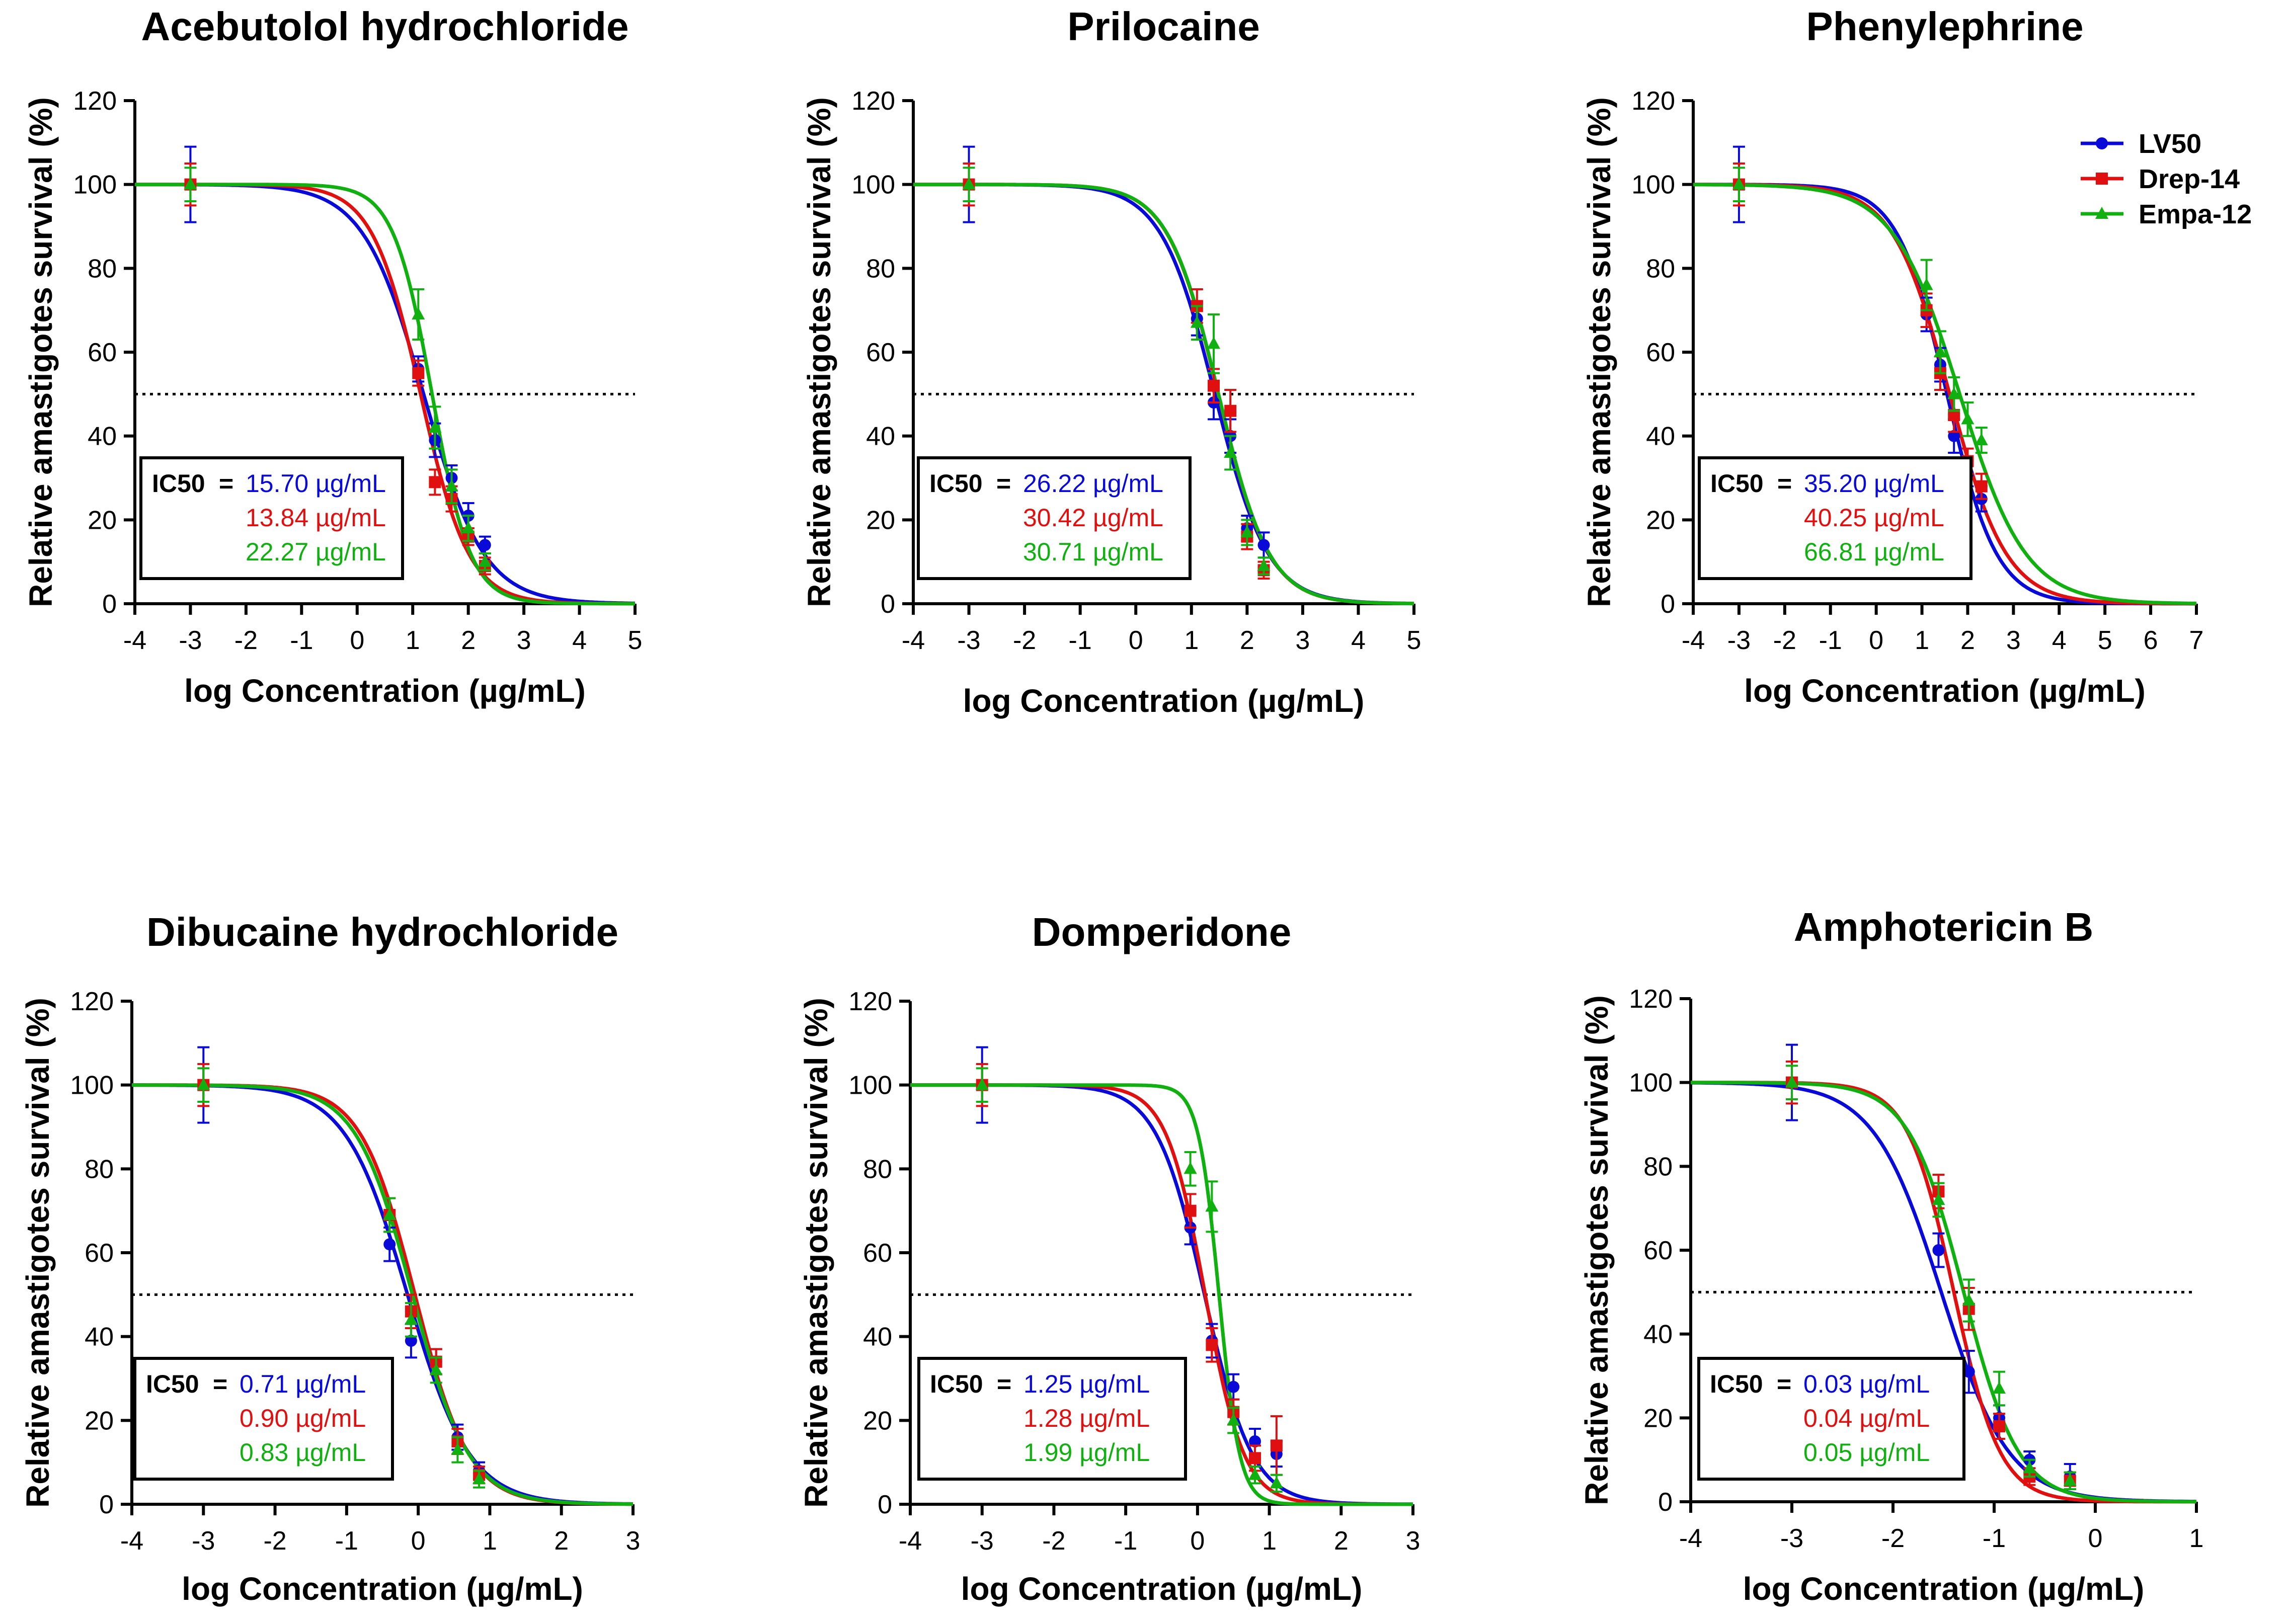 The width and height of the screenshot is (2288, 1624). What do you see at coordinates (2170, 144) in the screenshot?
I see `legend-label-lv50: LV50` at bounding box center [2170, 144].